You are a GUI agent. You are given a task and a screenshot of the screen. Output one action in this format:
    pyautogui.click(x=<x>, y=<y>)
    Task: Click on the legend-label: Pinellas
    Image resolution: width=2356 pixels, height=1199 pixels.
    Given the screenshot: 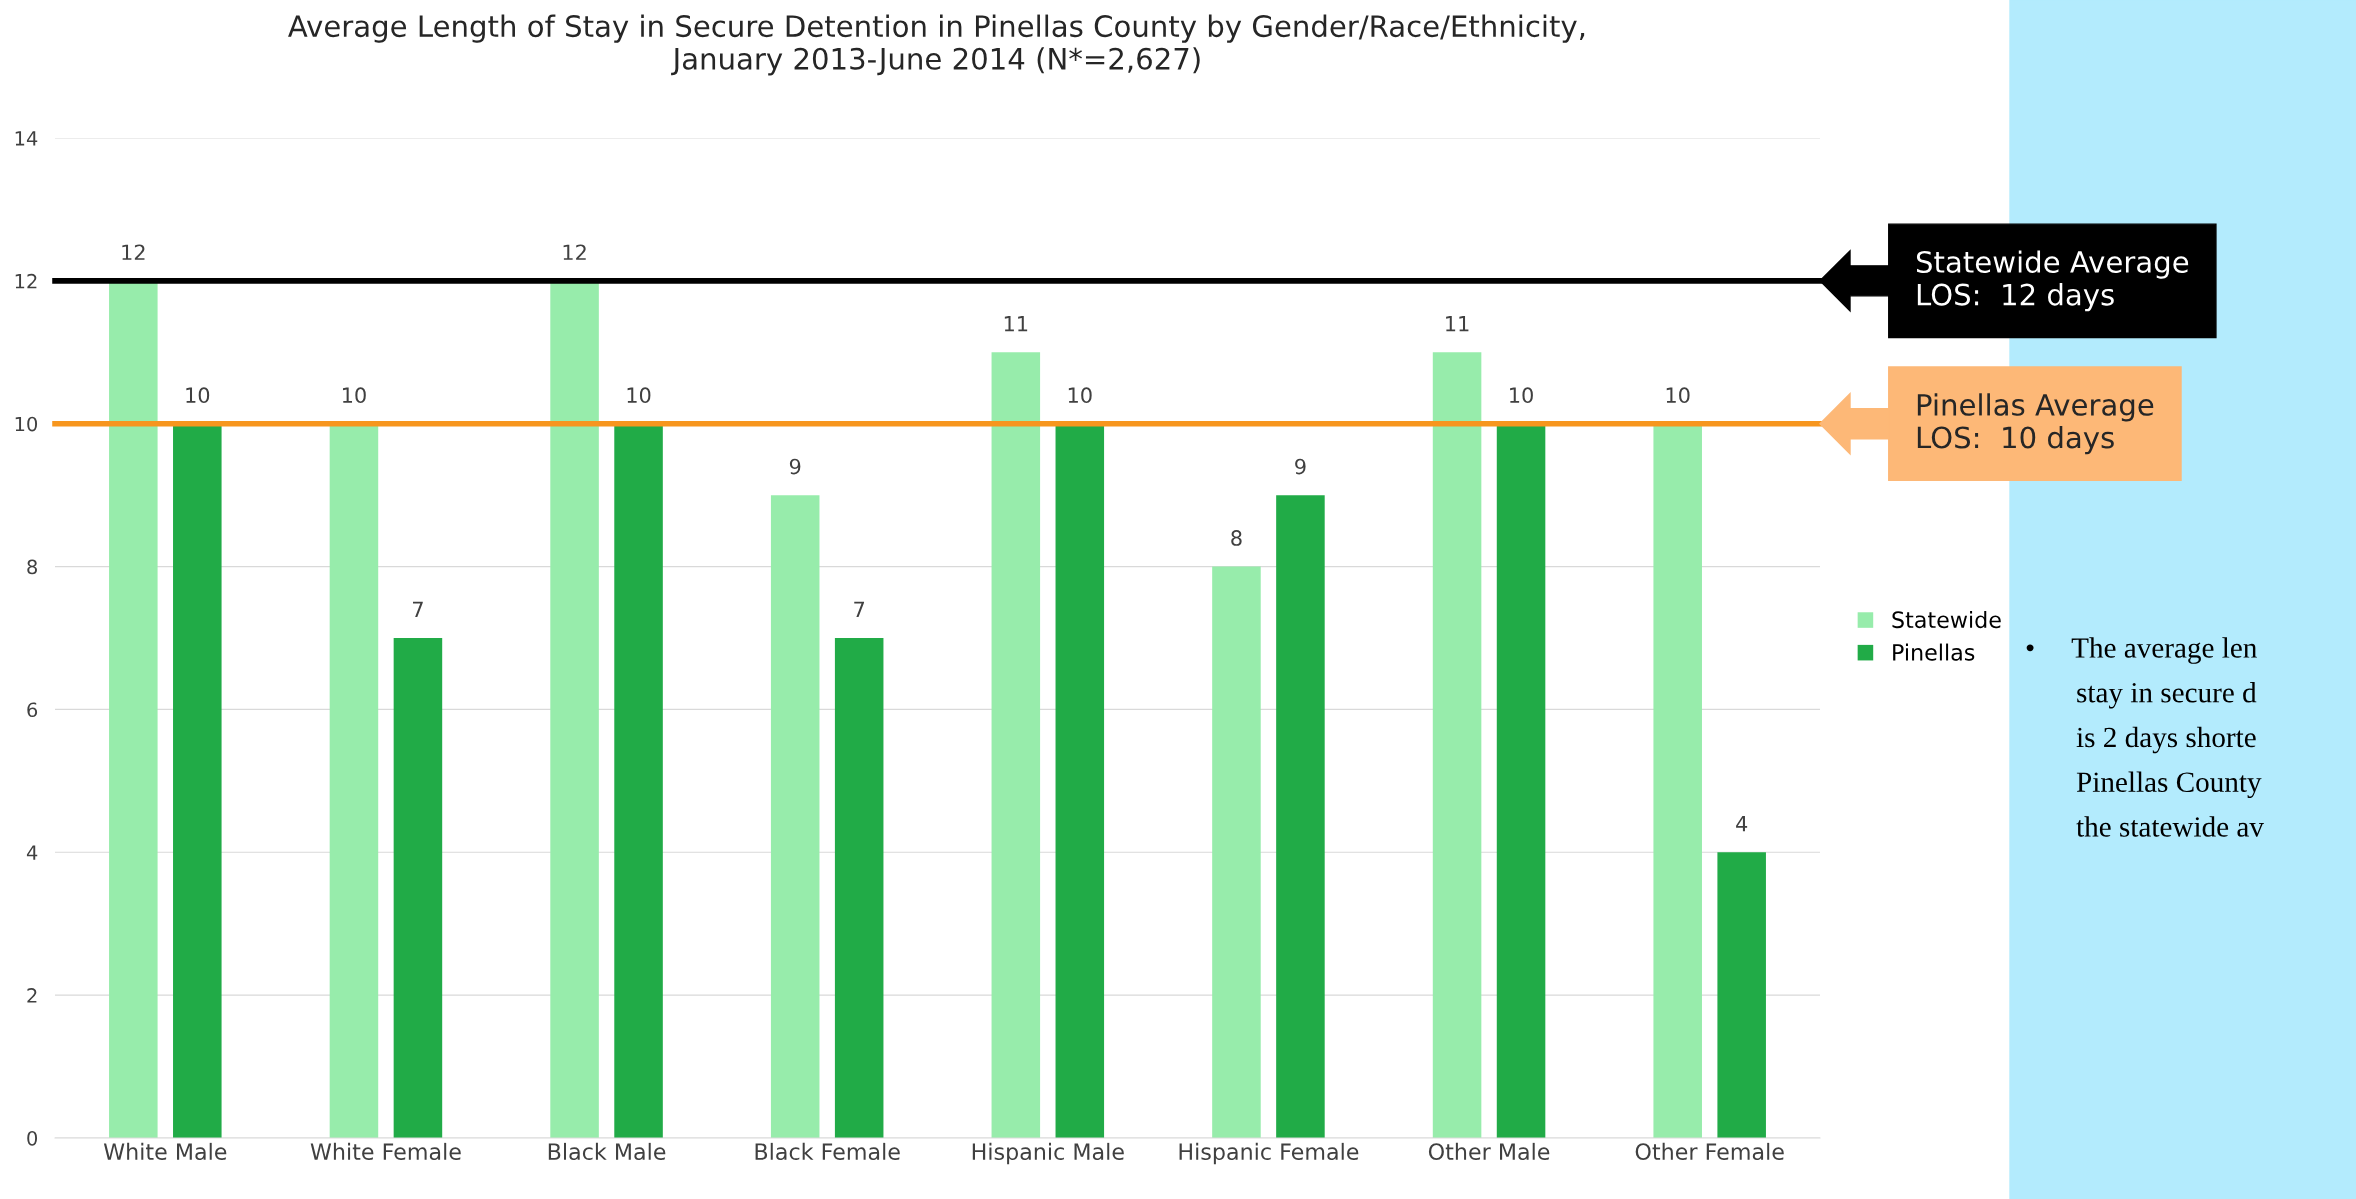 What is the action you would take?
    pyautogui.click(x=1934, y=652)
    